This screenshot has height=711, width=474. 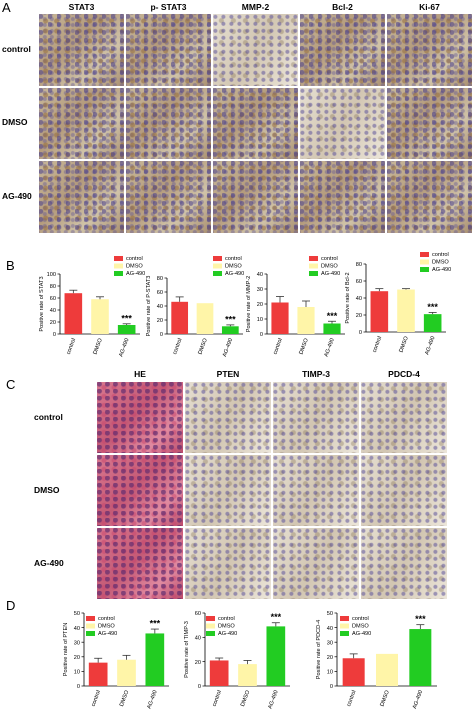 I want to click on y-tick-label: 80, so click(x=53, y=287).